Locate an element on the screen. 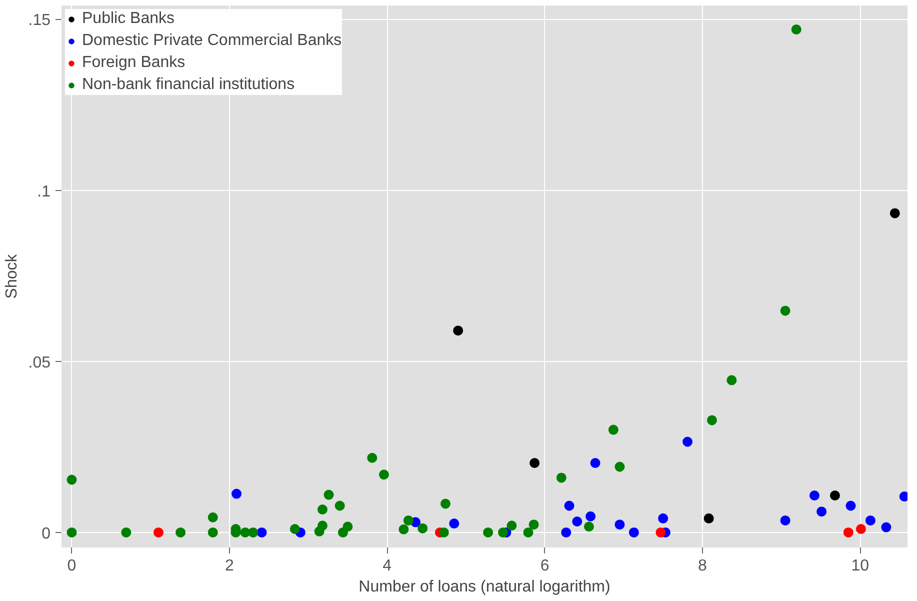 The image size is (917, 601). x-tick-label: 4 is located at coordinates (387, 566).